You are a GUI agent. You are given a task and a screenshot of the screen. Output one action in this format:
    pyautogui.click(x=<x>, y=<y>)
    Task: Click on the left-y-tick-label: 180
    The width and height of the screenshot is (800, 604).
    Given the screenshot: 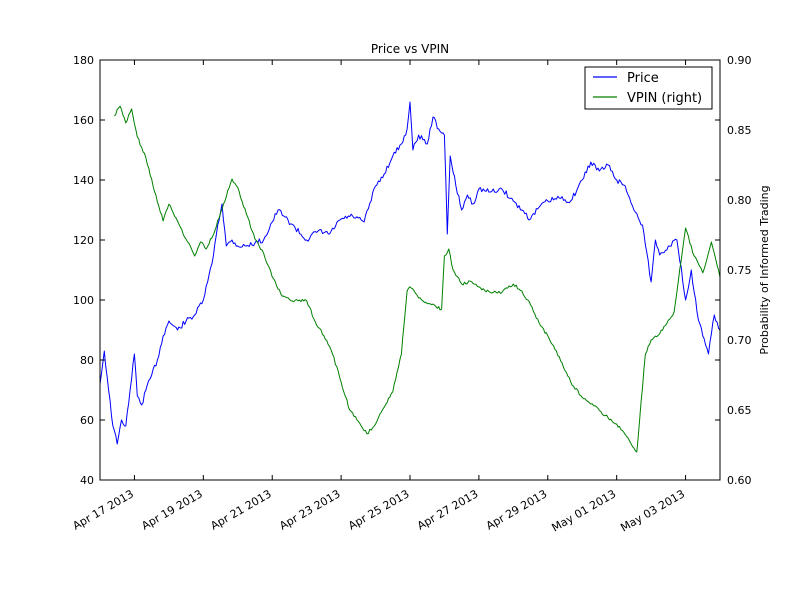 What is the action you would take?
    pyautogui.click(x=83, y=60)
    